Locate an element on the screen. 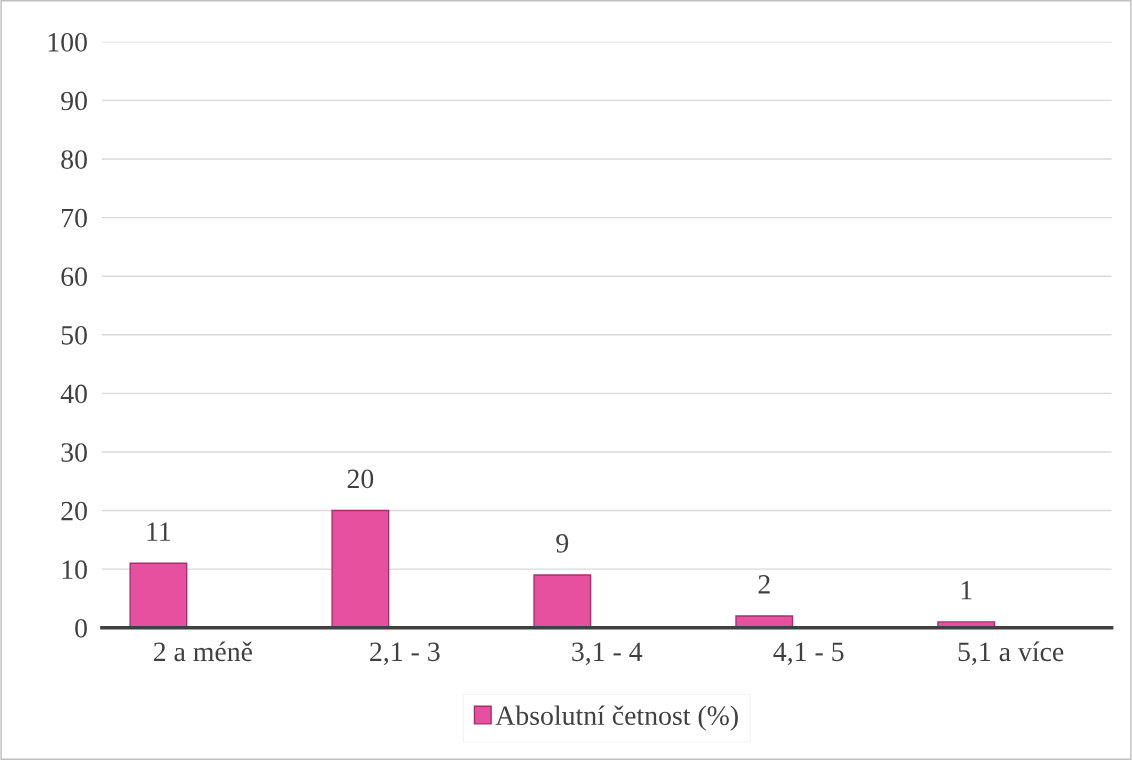 The height and width of the screenshot is (760, 1132). data-label: 2 is located at coordinates (764, 584).